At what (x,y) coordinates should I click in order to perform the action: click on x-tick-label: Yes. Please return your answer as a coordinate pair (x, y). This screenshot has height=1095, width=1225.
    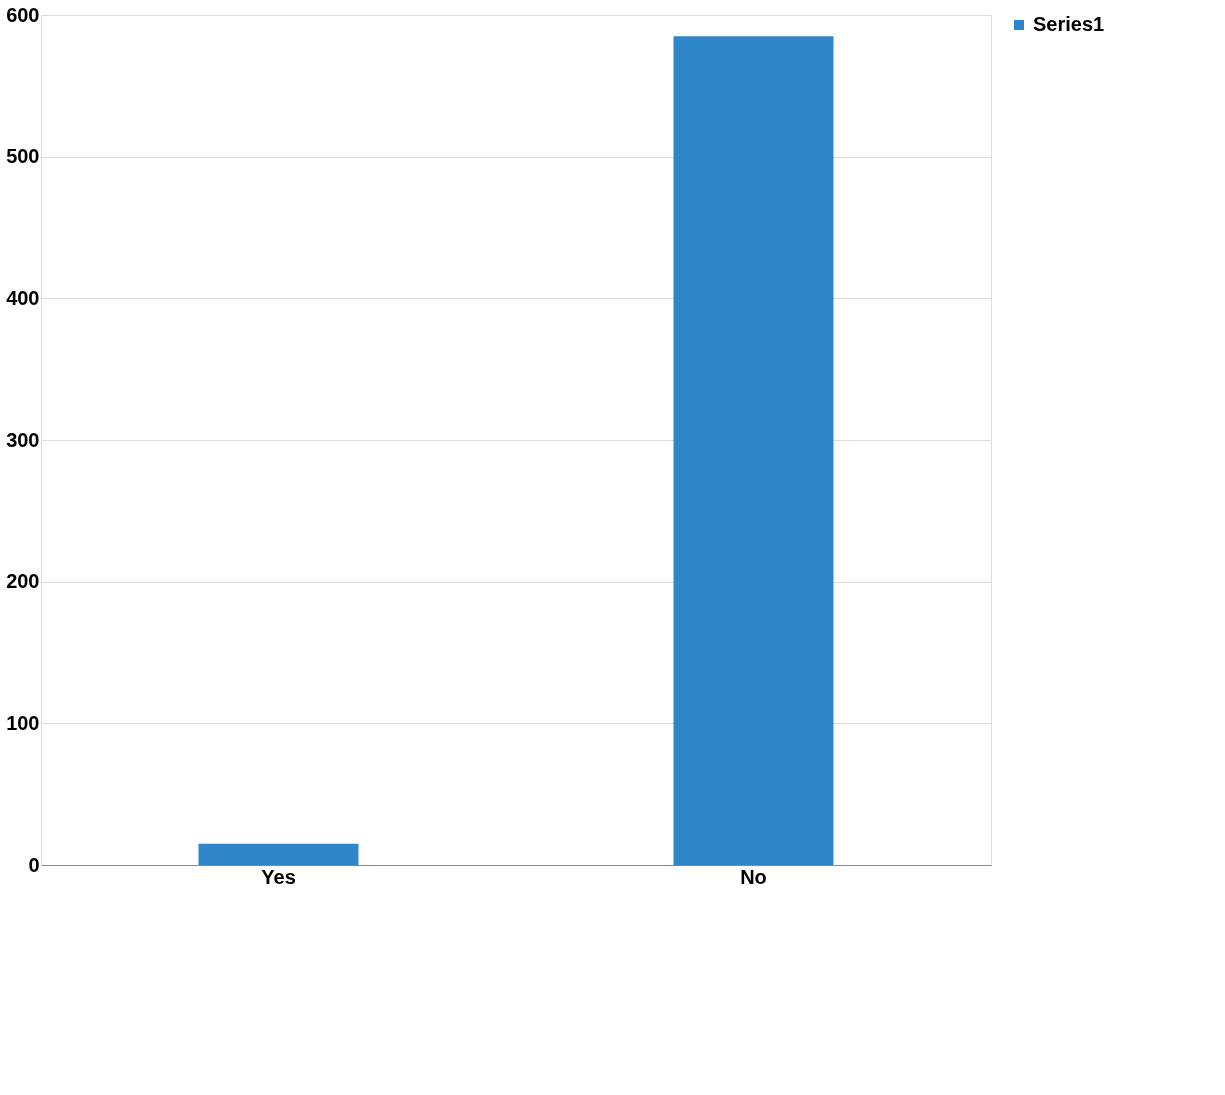
    Looking at the image, I should click on (278, 876).